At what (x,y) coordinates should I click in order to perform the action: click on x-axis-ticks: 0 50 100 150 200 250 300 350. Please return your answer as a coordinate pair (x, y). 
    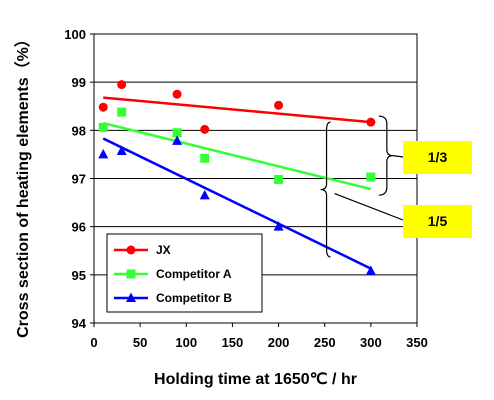
    Looking at the image, I should click on (259, 336).